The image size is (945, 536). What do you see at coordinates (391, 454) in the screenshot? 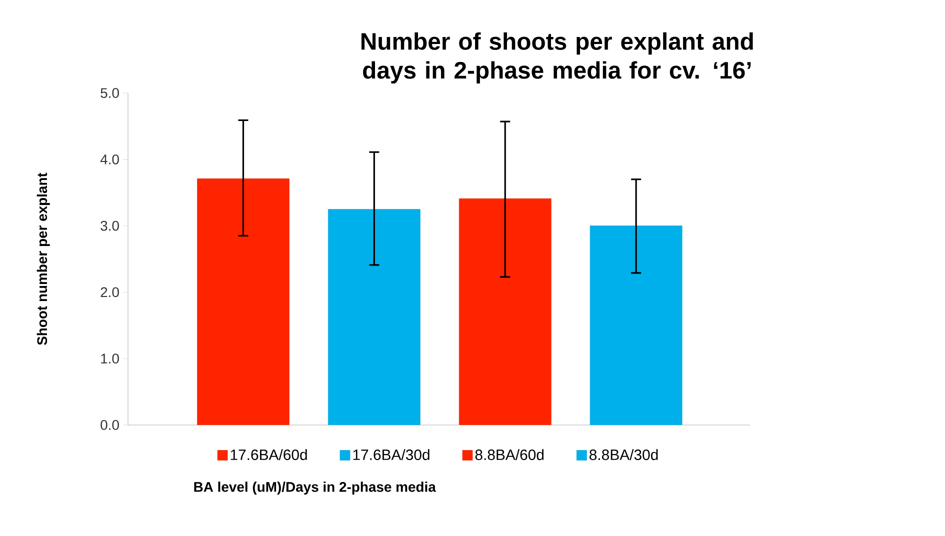
I see `legend-label: 17.6BA/30d` at bounding box center [391, 454].